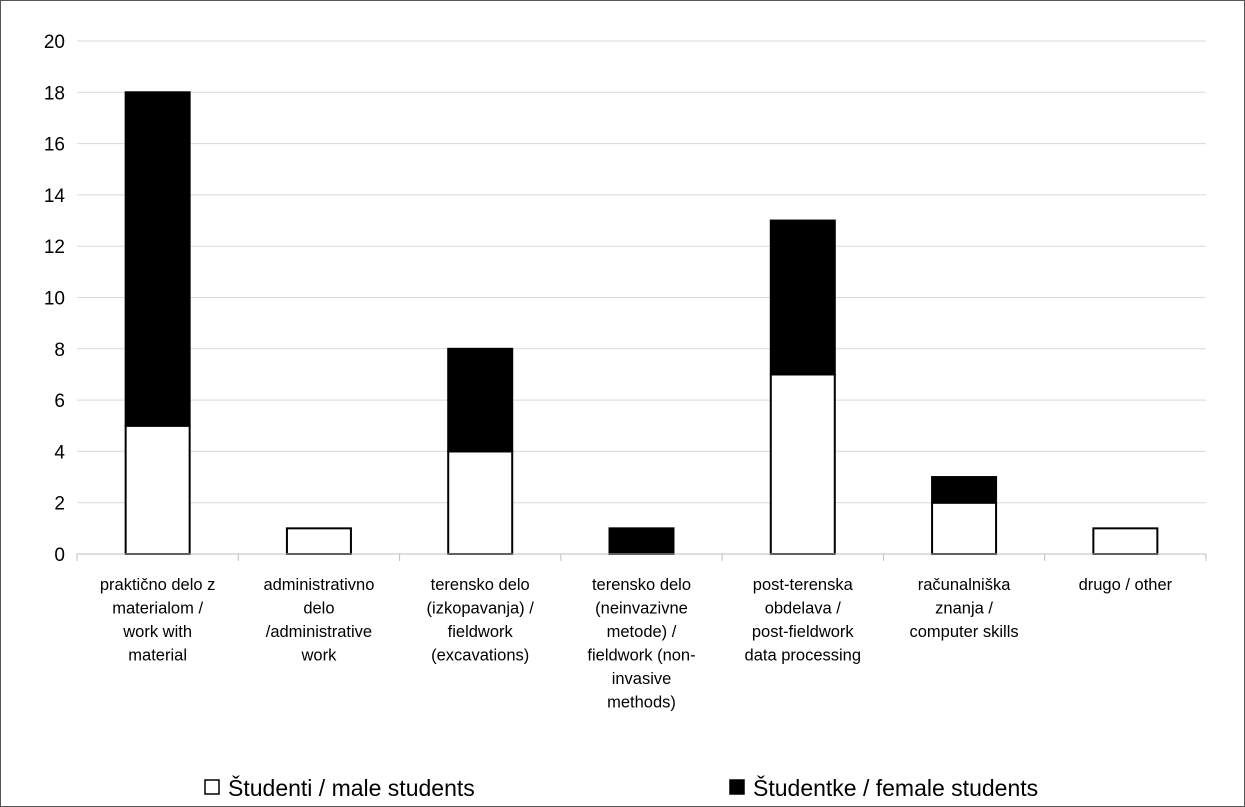  What do you see at coordinates (54, 247) in the screenshot?
I see `y-tick-label: 12` at bounding box center [54, 247].